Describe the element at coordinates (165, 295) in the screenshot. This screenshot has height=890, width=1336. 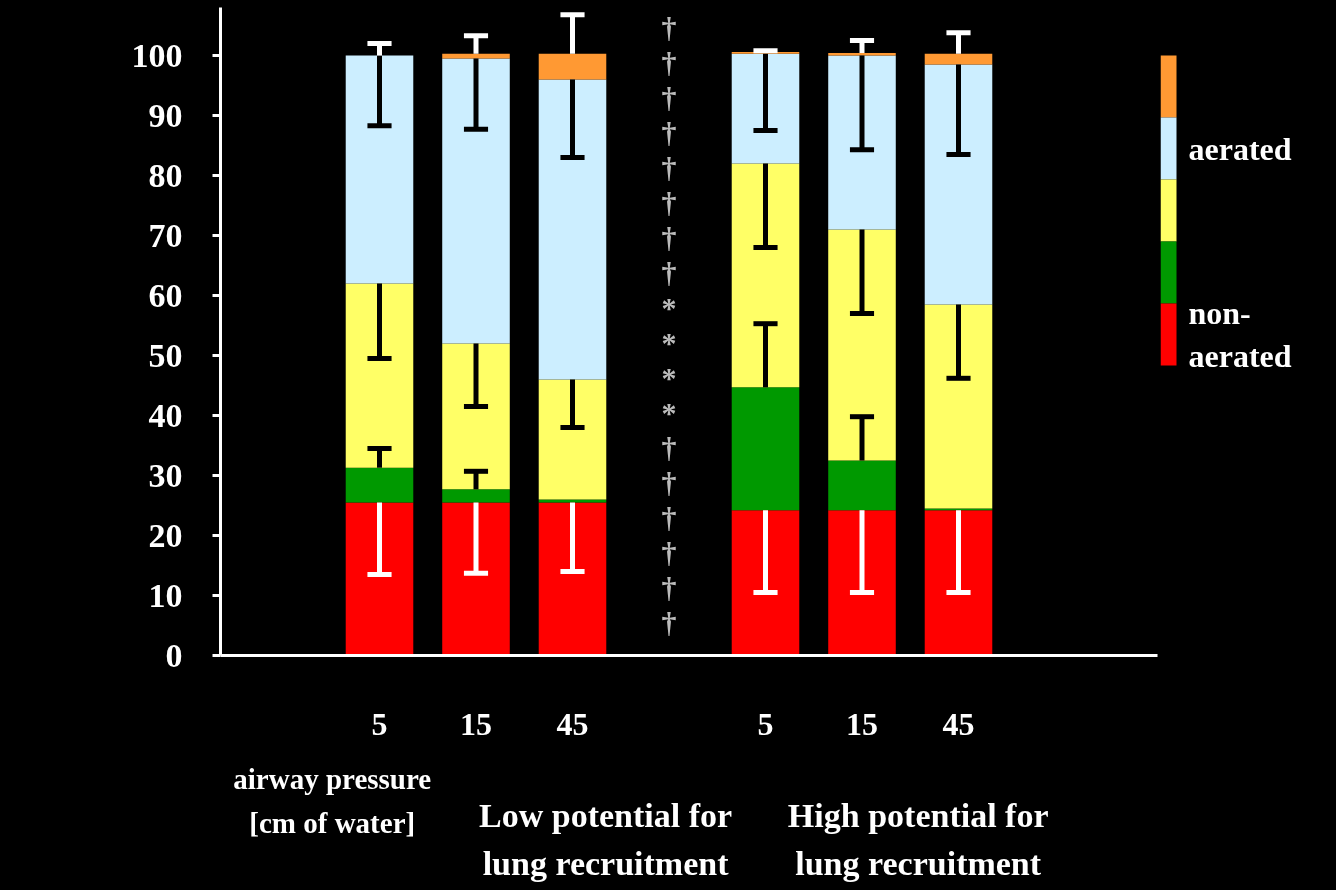
I see `y-tick-label: 60` at that location.